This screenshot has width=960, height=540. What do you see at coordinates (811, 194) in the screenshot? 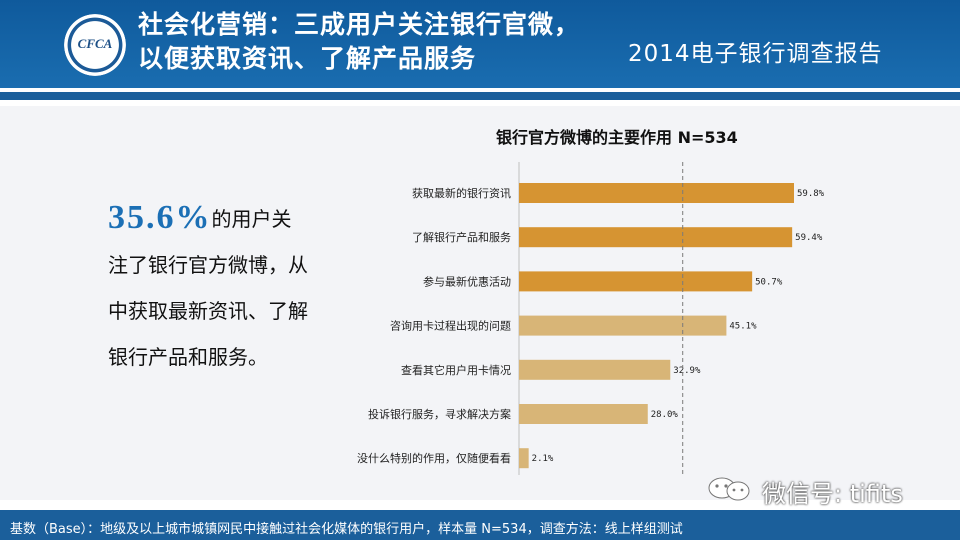
I see `data-label: 59.8%` at bounding box center [811, 194].